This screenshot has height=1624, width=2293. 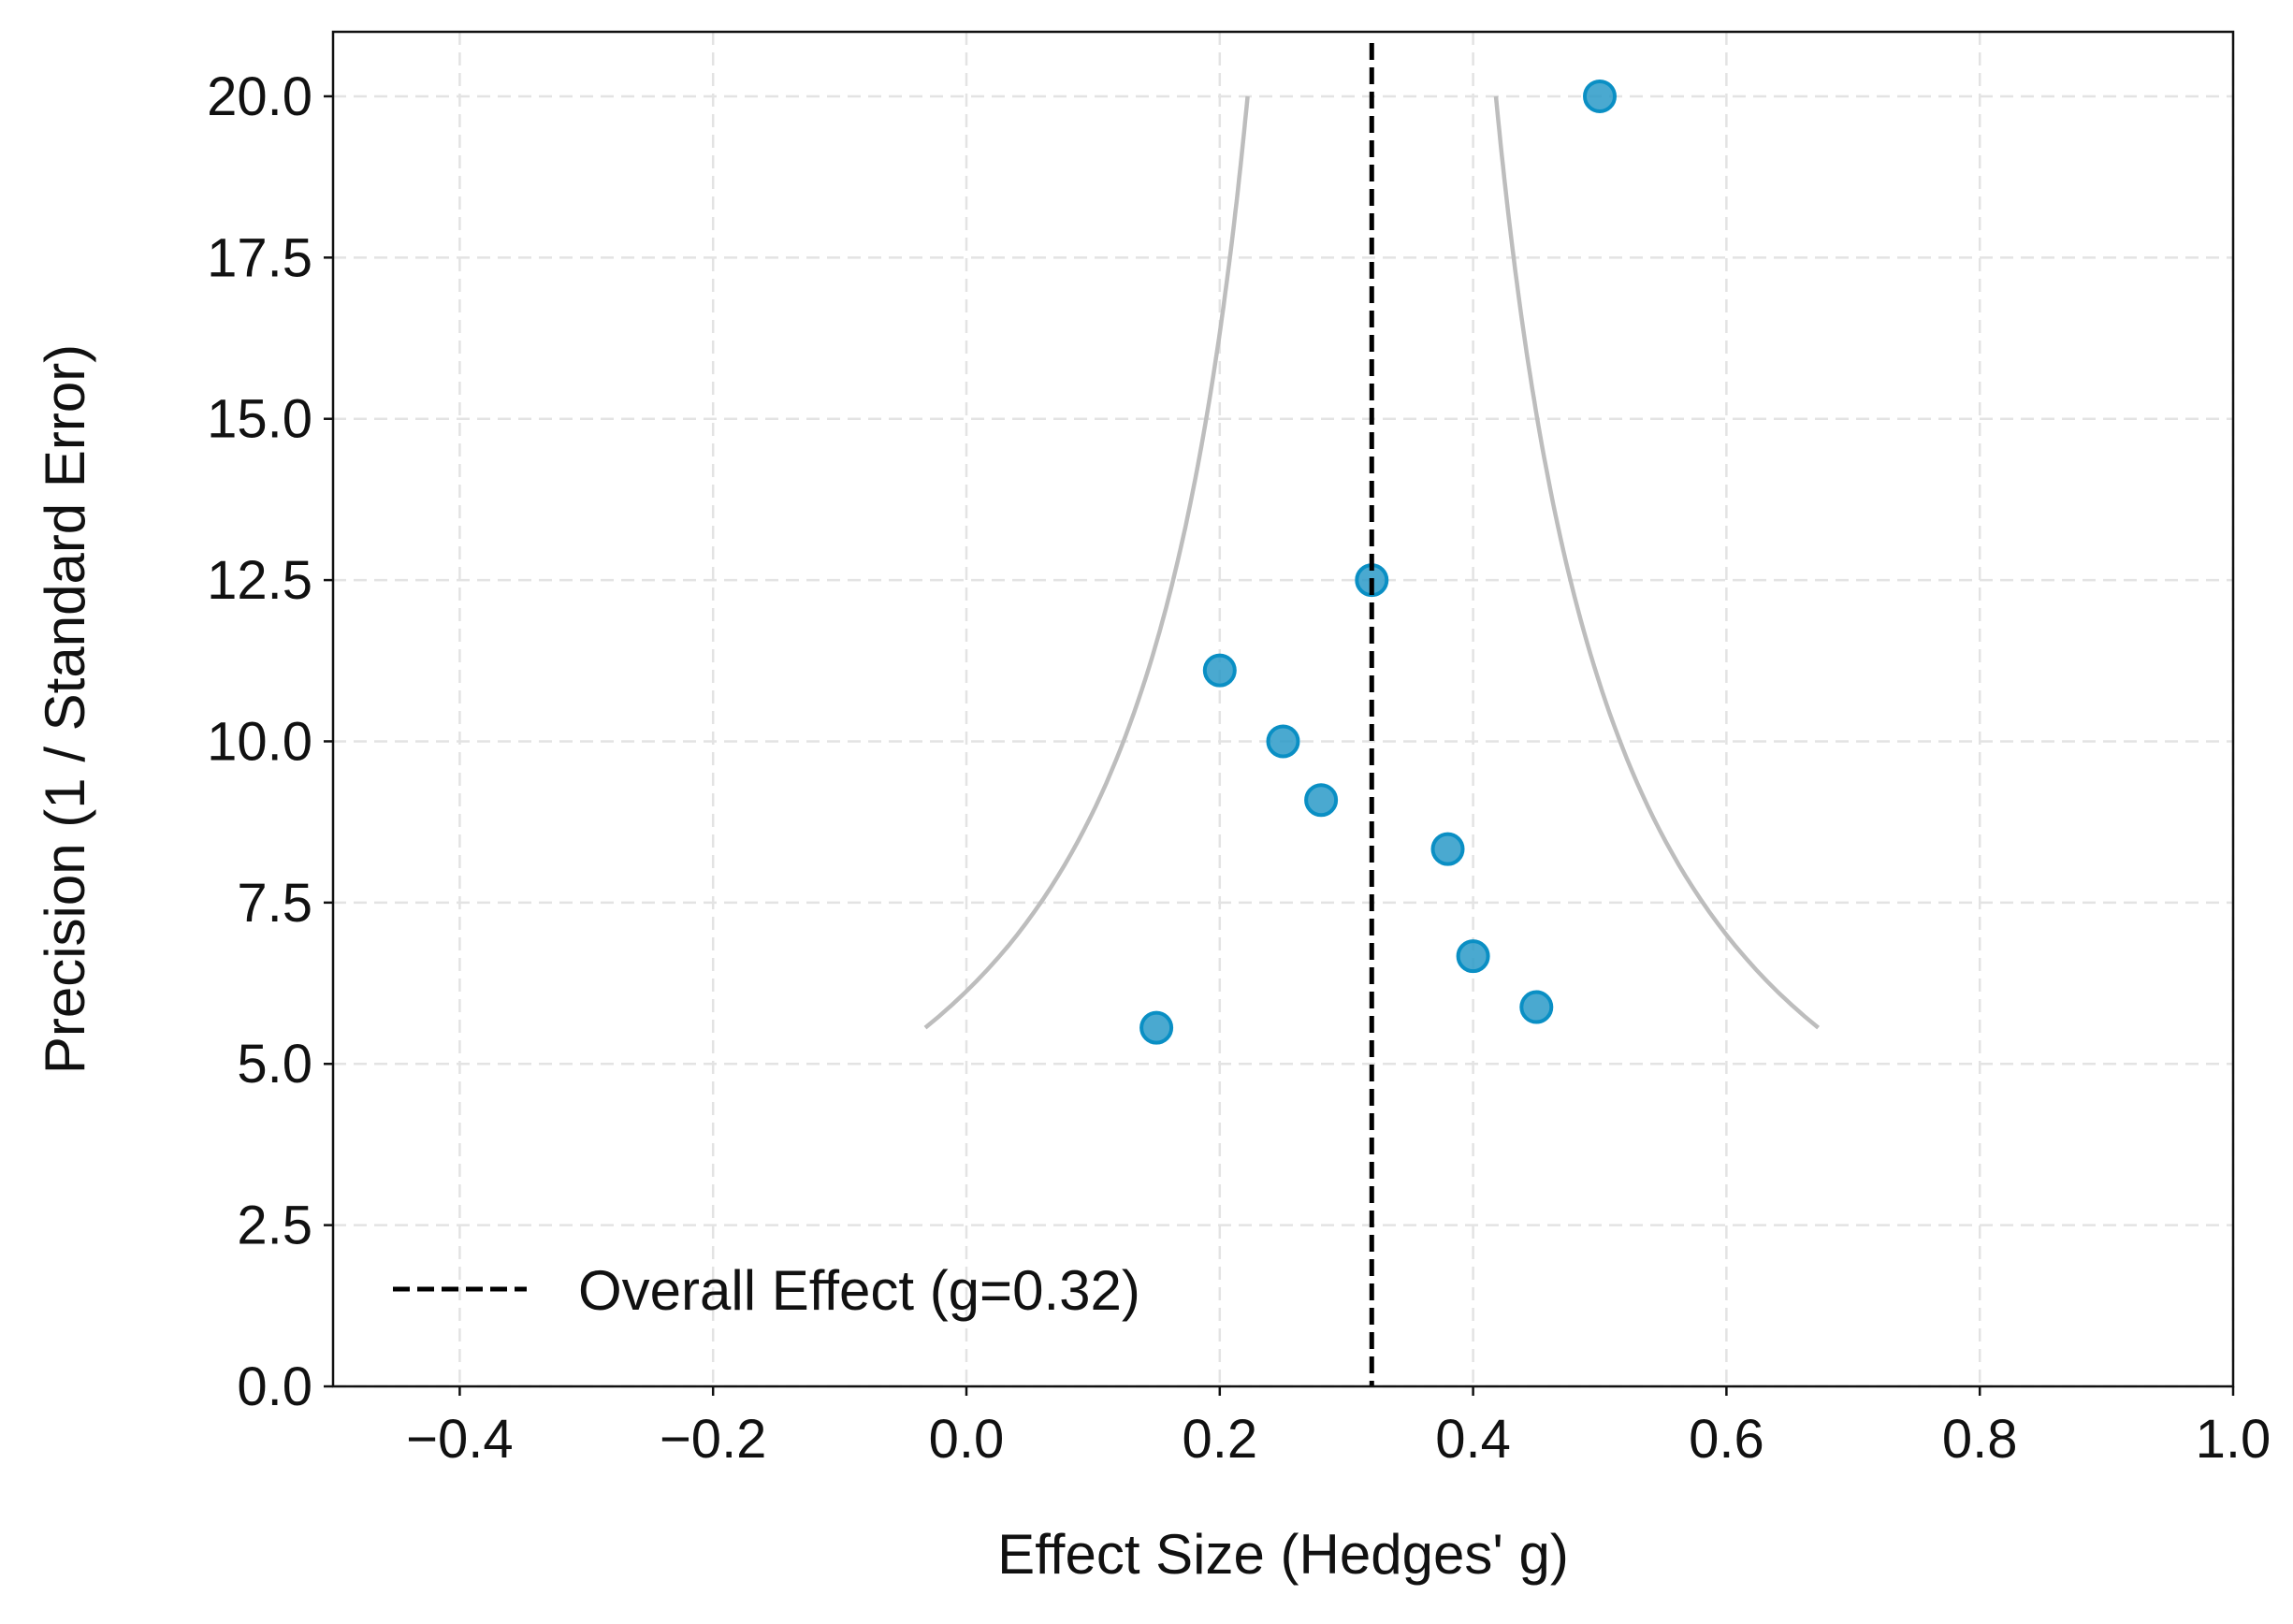 What do you see at coordinates (1473, 1439) in the screenshot?
I see `x-tick-label: 0.4` at bounding box center [1473, 1439].